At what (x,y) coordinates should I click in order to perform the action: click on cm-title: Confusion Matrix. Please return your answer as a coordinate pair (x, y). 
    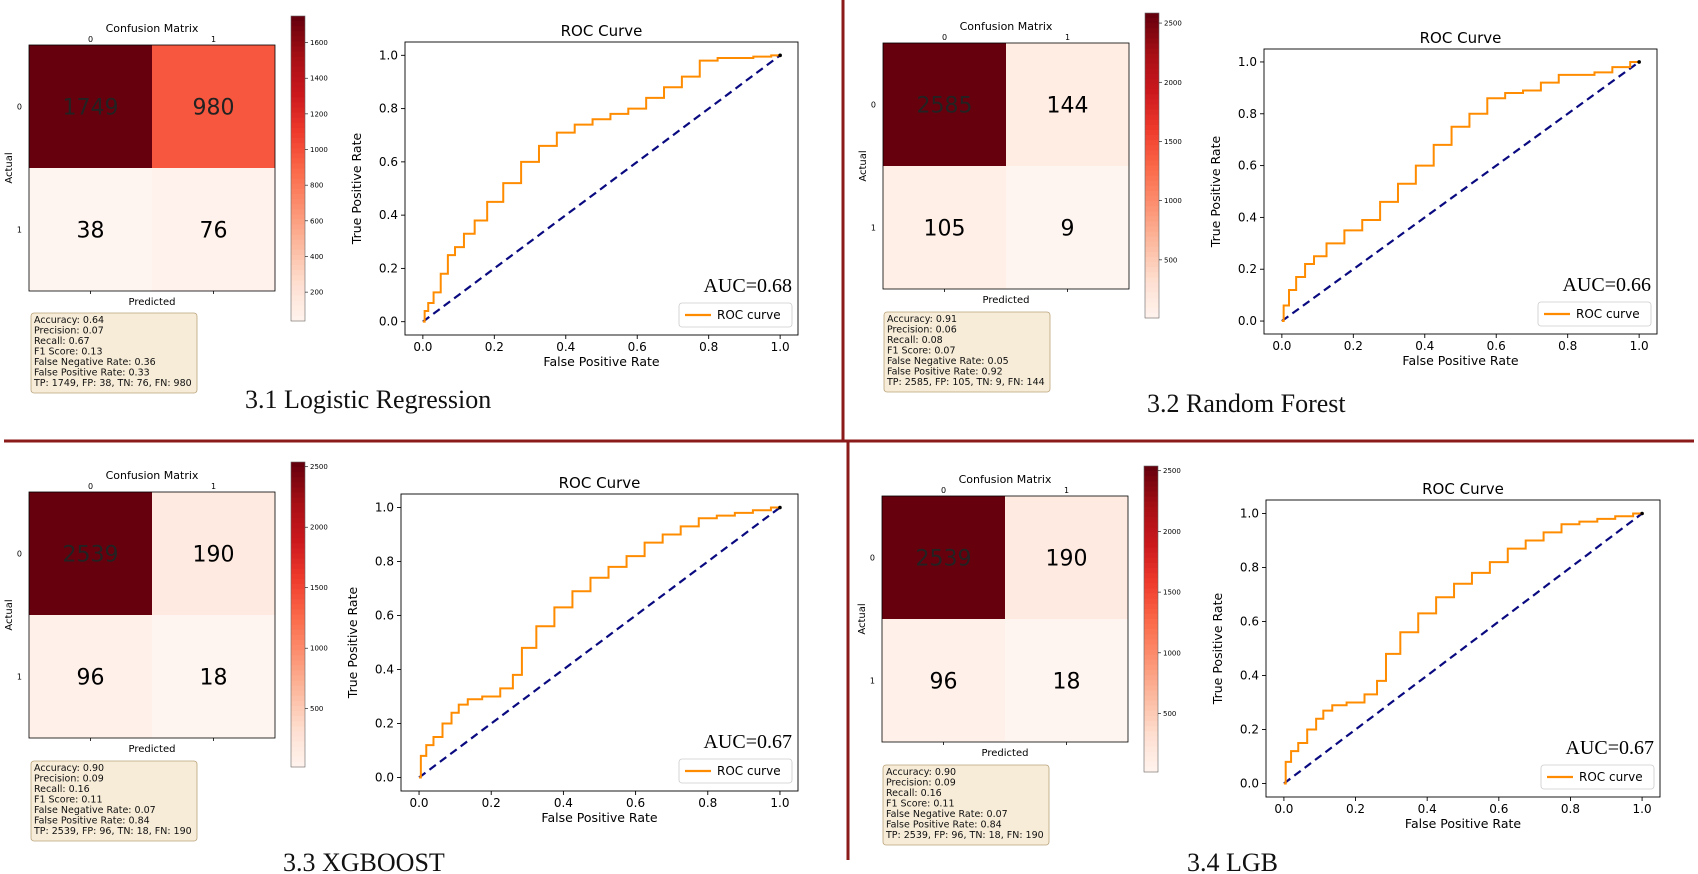
    Looking at the image, I should click on (1005, 479).